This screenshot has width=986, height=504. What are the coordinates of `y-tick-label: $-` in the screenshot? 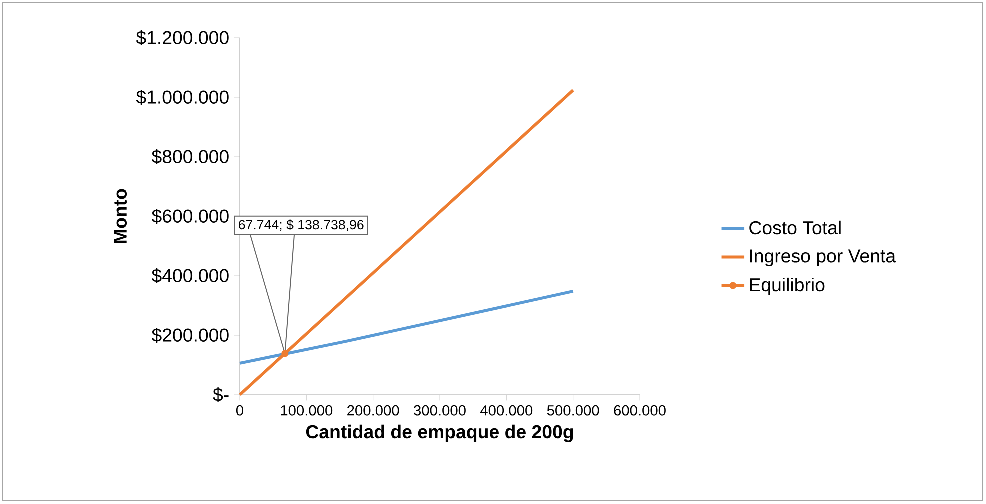 It's located at (221, 395).